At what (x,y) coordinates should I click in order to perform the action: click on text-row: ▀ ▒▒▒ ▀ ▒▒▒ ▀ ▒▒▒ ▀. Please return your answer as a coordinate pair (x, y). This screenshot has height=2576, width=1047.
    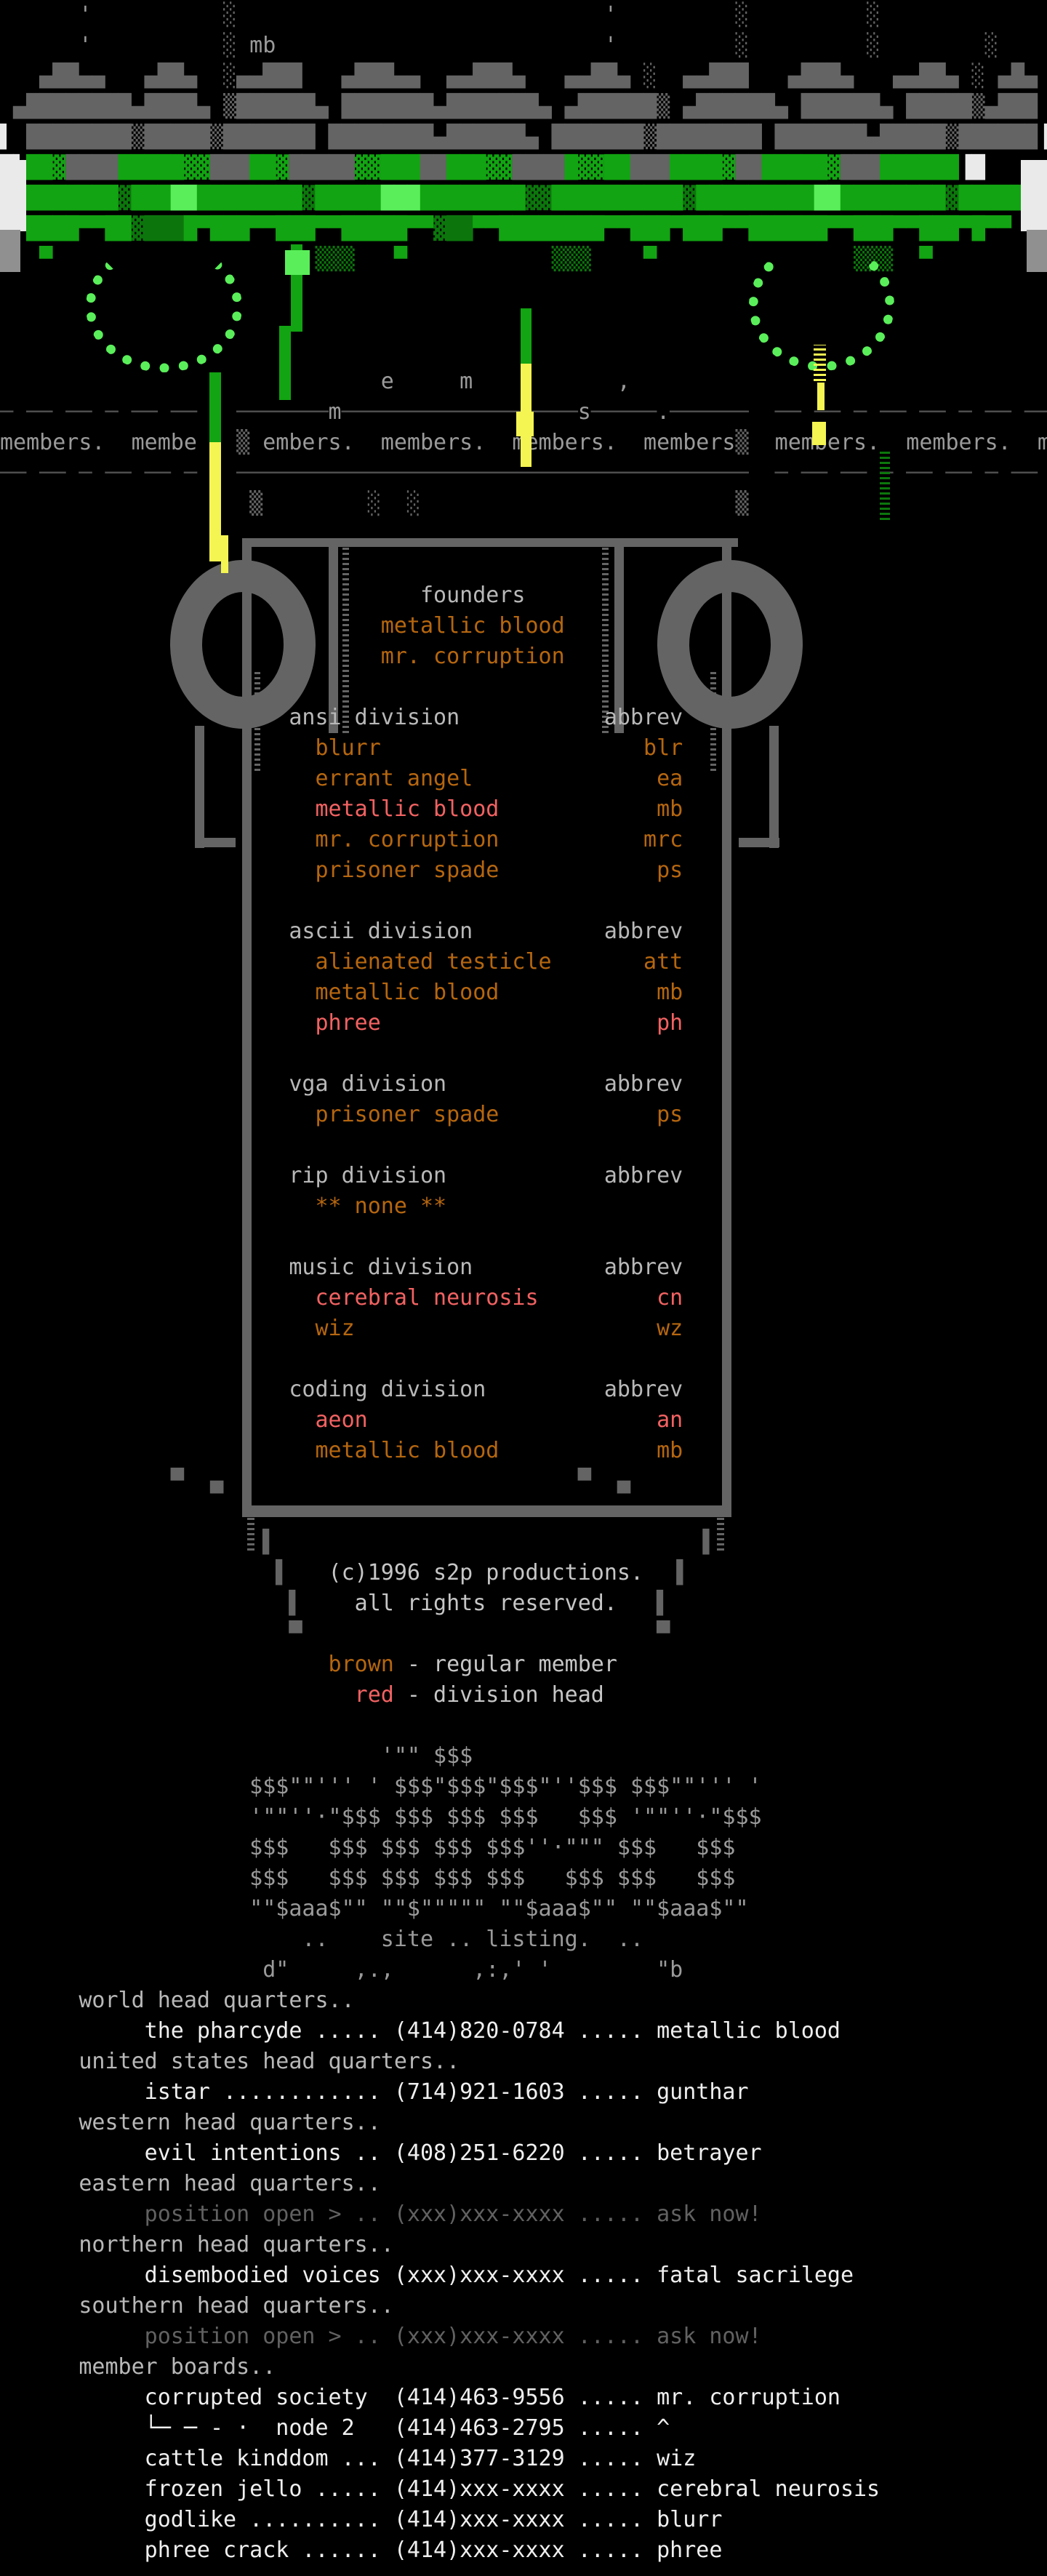
    Looking at the image, I should click on (466, 259).